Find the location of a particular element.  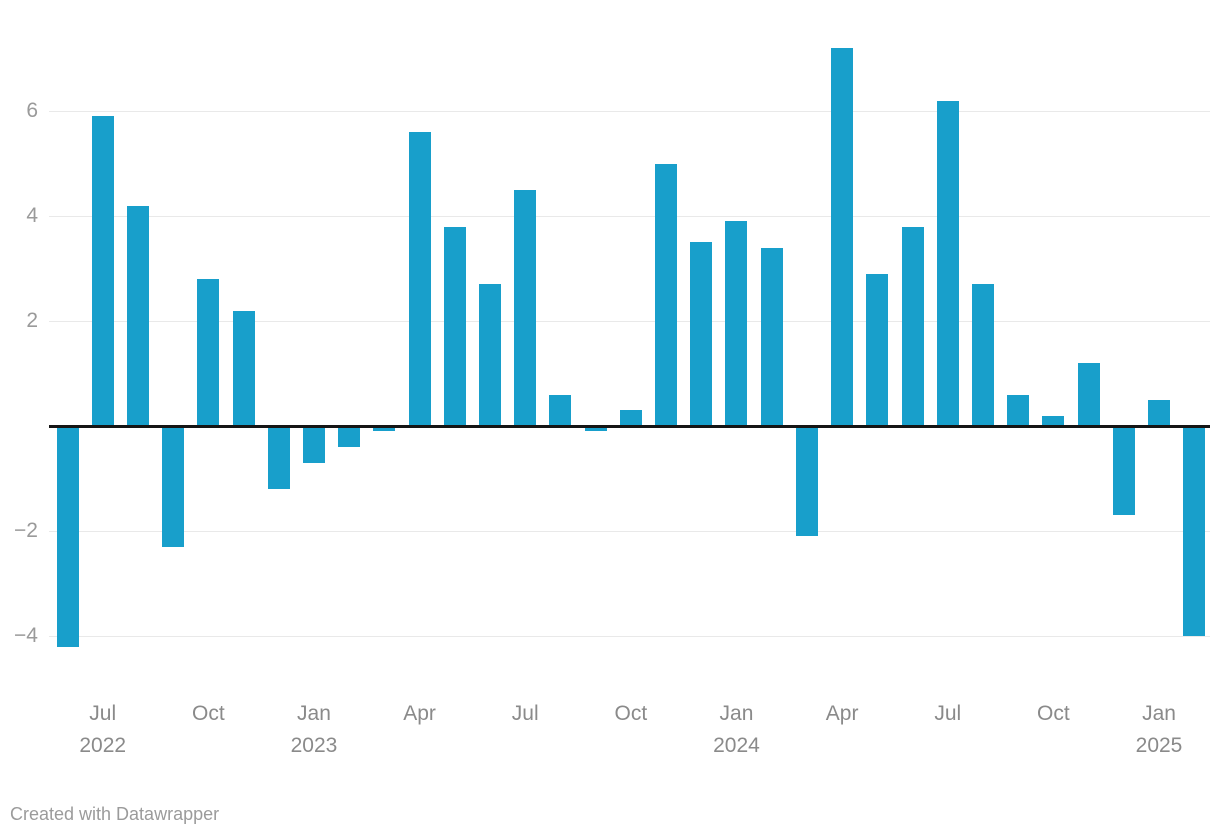

y-tick-label: 4 is located at coordinates (32, 215).